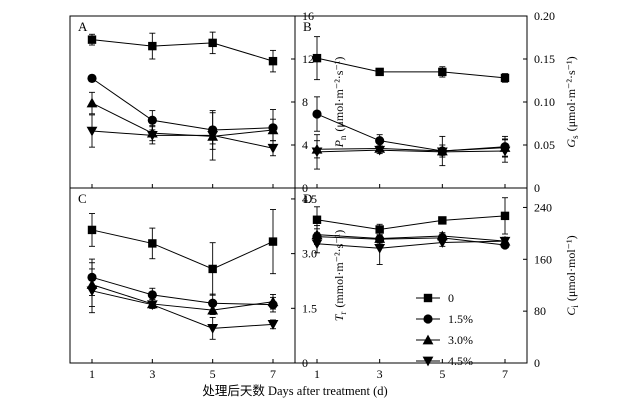 The width and height of the screenshot is (620, 406). I want to click on y-tick-label: 1.5, so click(309, 308).